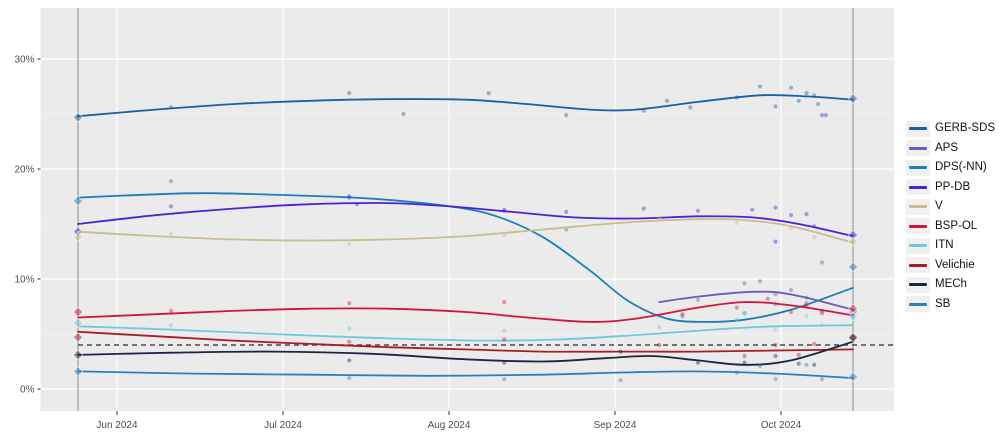 The image size is (1000, 445). Describe the element at coordinates (853, 337) in the screenshot. I see `election-result-mech` at that location.